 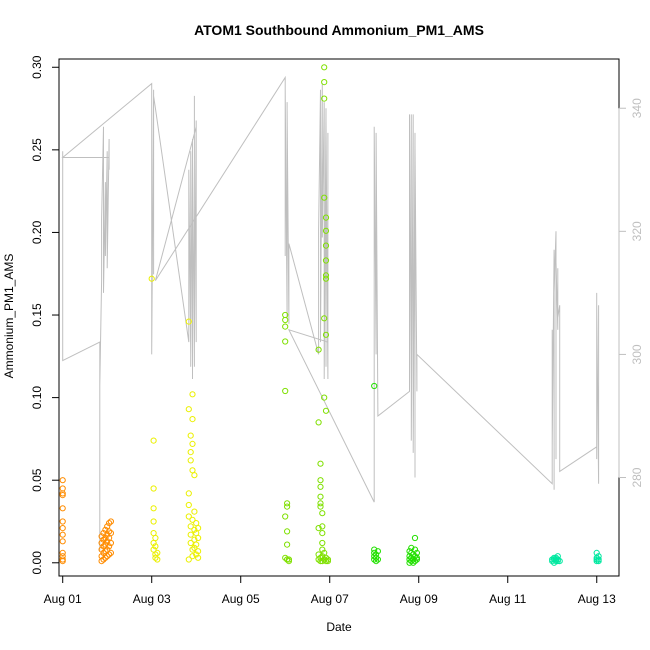 What do you see at coordinates (37, 315) in the screenshot?
I see `y-tick-label: 0.15` at bounding box center [37, 315].